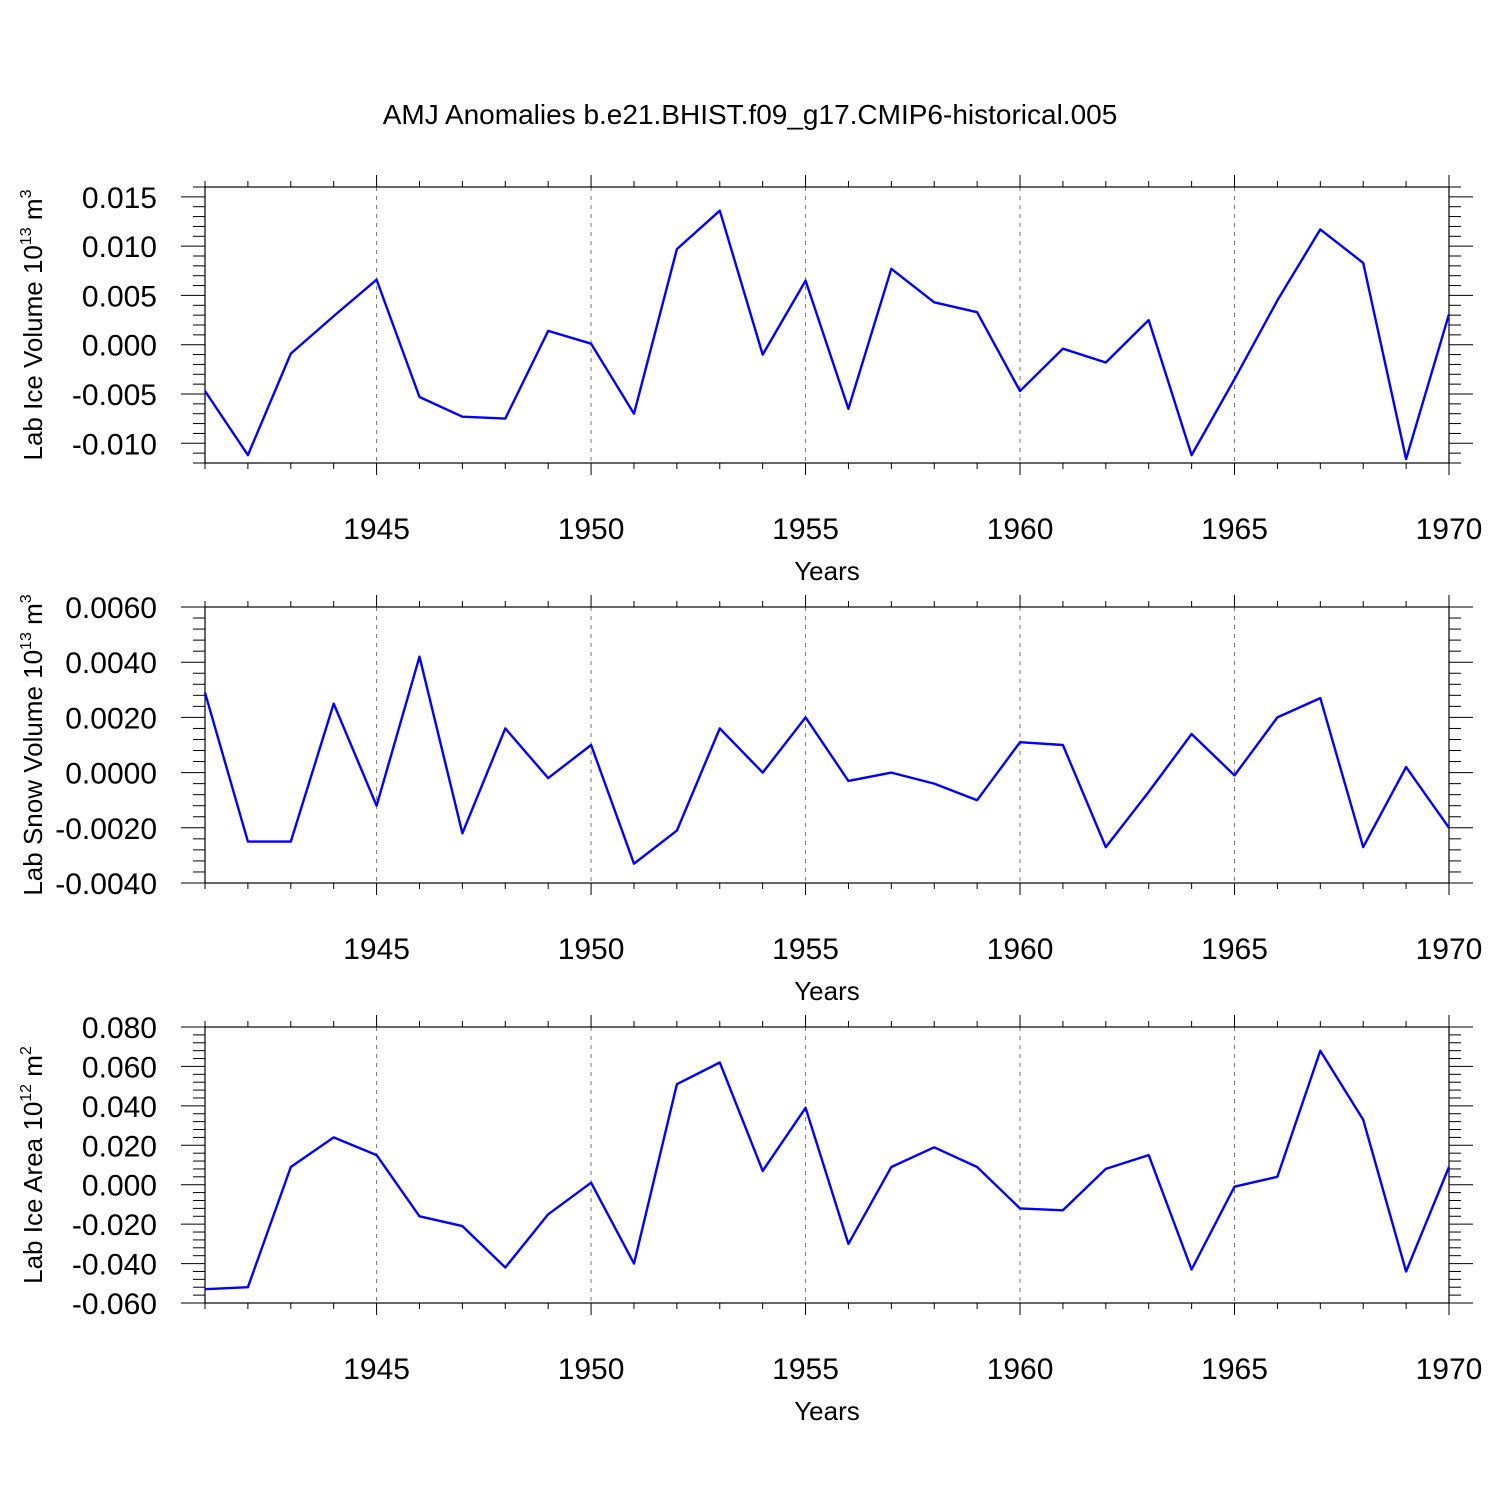 This screenshot has height=1500, width=1500. Describe the element at coordinates (33, 1193) in the screenshot. I see `y-axis-label-main: Lab Ice Area 10` at that location.